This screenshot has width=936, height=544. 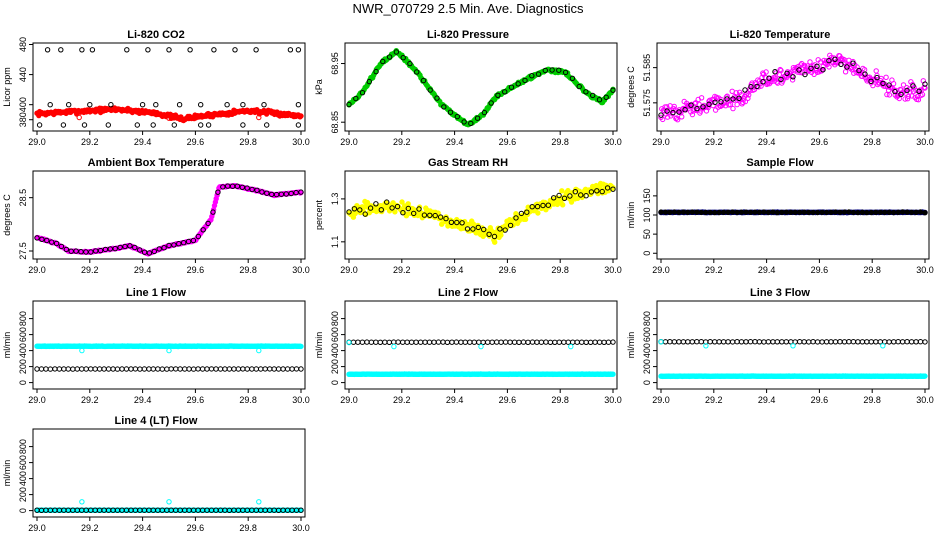 I want to click on y-axis-label: degrees C, so click(x=7, y=215).